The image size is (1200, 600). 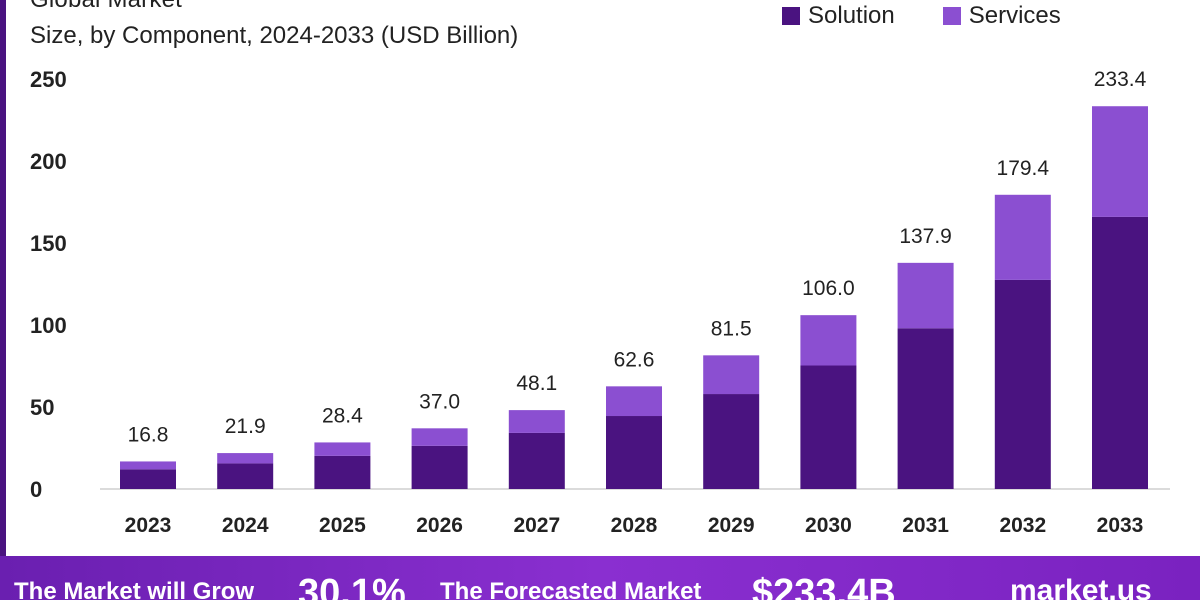 I want to click on legend-item-solution: Solution, so click(x=838, y=16).